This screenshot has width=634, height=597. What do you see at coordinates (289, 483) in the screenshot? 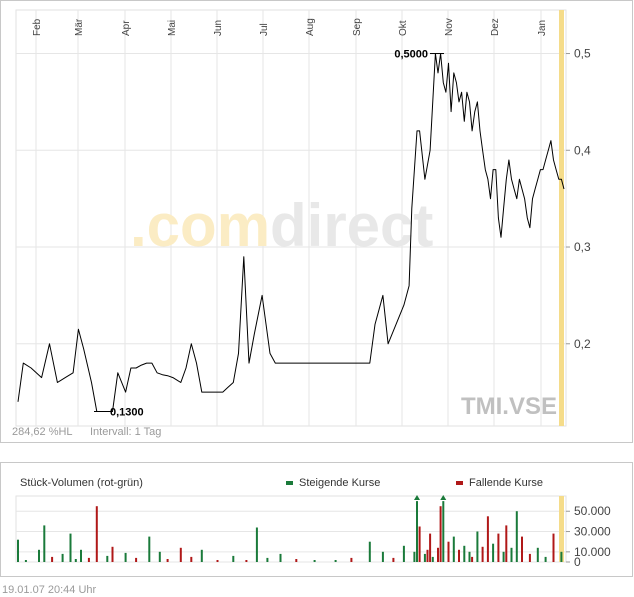
I see `rising-legend-swatch` at bounding box center [289, 483].